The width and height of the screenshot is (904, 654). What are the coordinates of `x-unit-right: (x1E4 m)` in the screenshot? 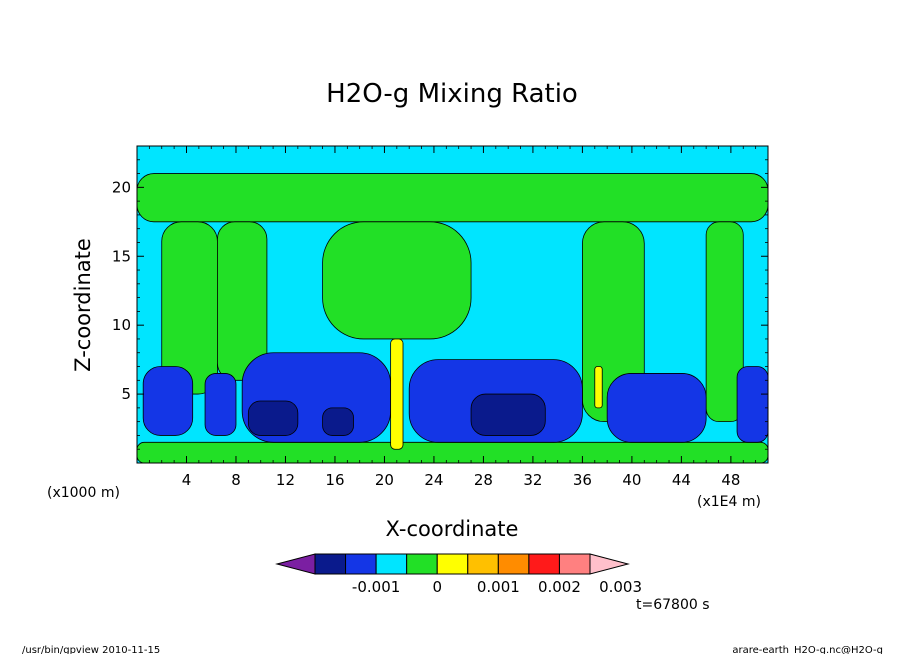 It's located at (729, 502).